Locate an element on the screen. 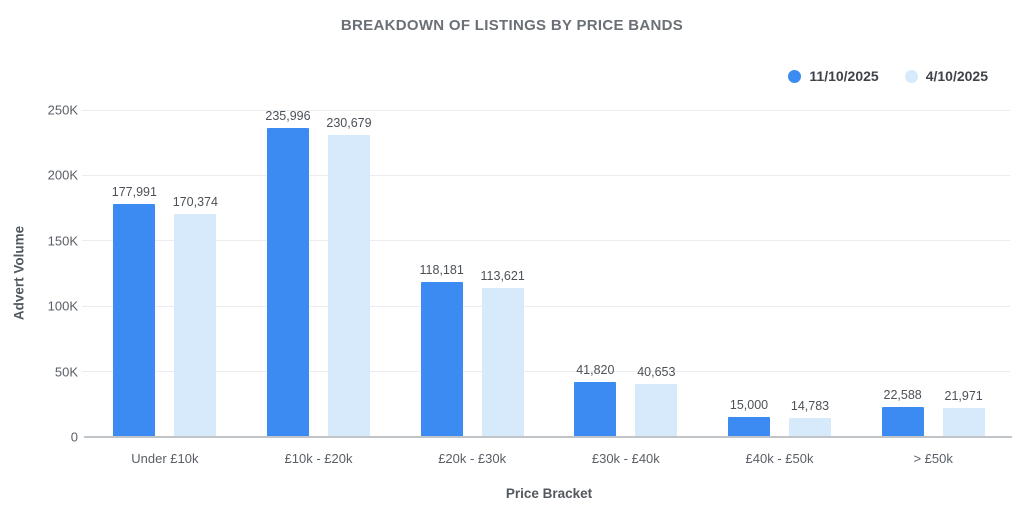  bar-value-label: 41,820 is located at coordinates (595, 370).